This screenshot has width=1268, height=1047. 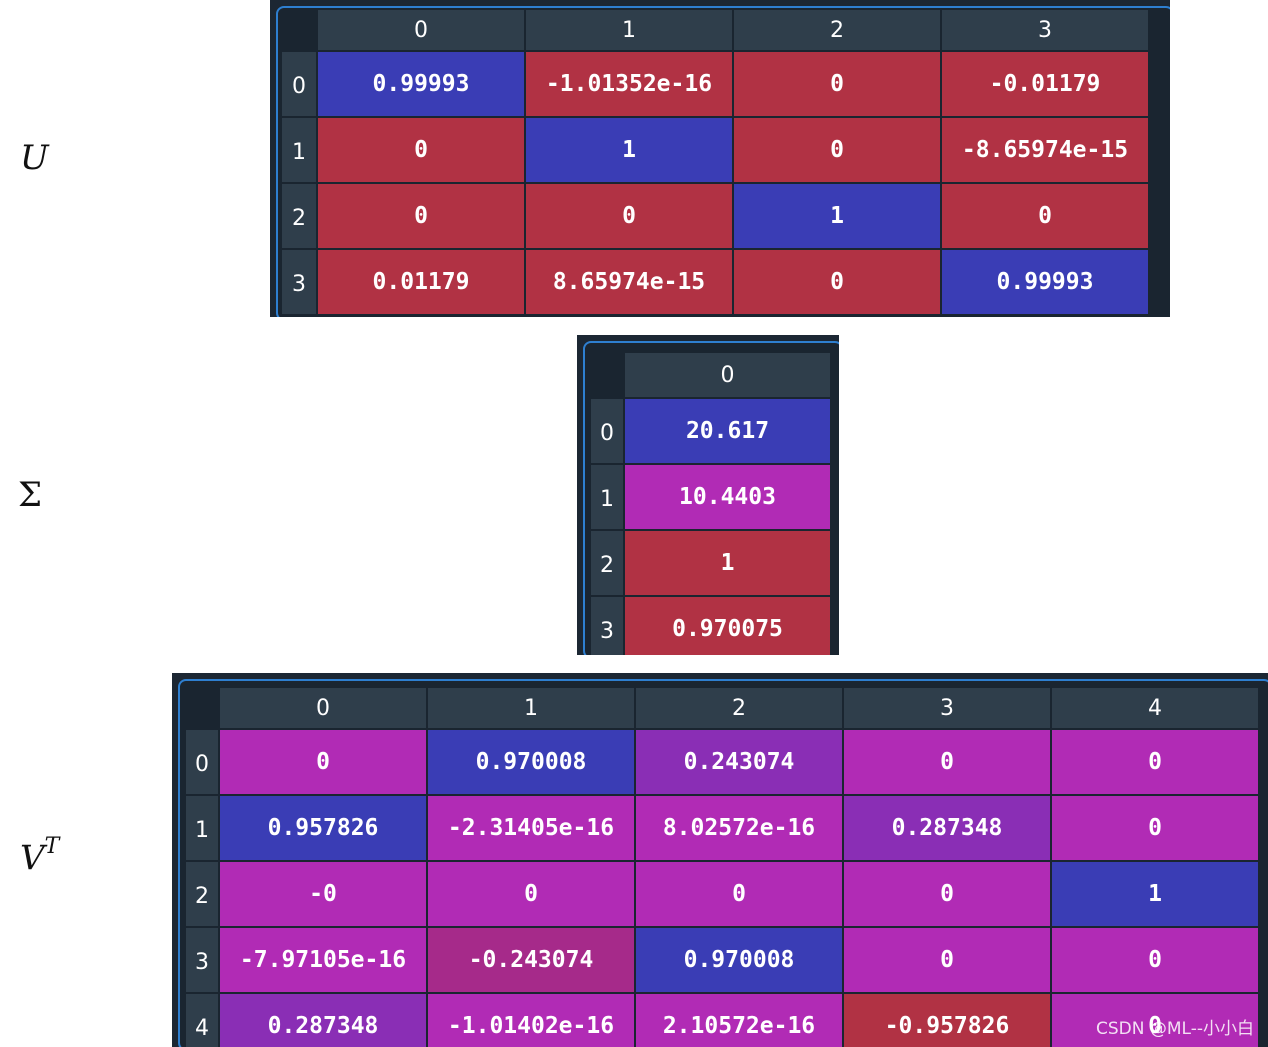 I want to click on header-row: 0, so click(x=710, y=375).